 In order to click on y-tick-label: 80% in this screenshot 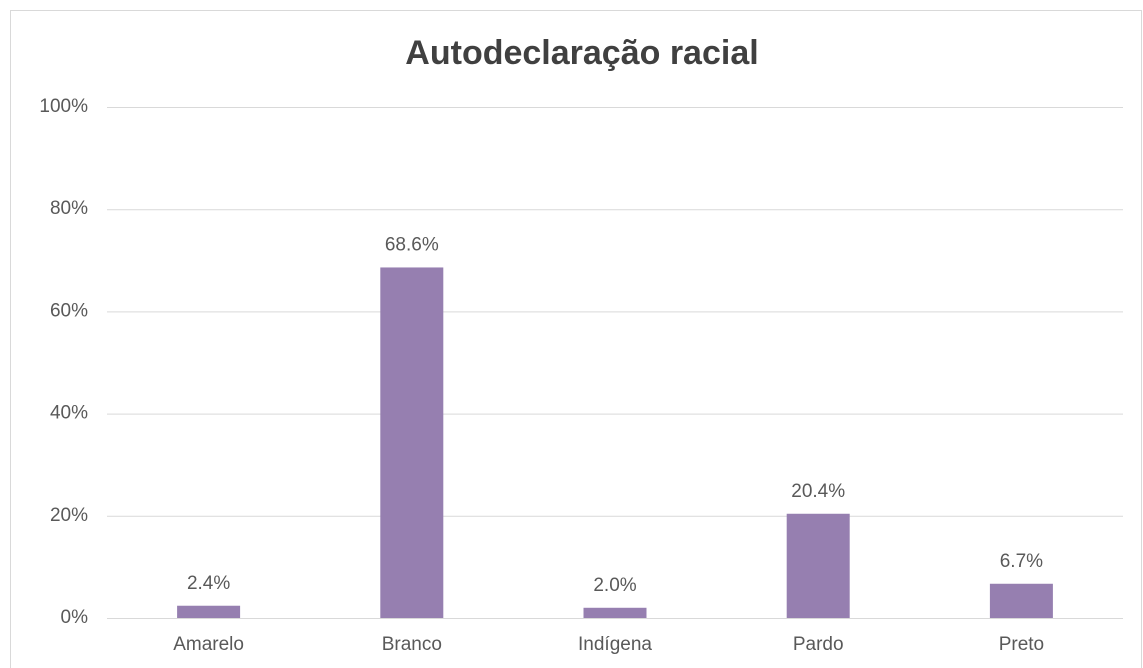, I will do `click(69, 208)`.